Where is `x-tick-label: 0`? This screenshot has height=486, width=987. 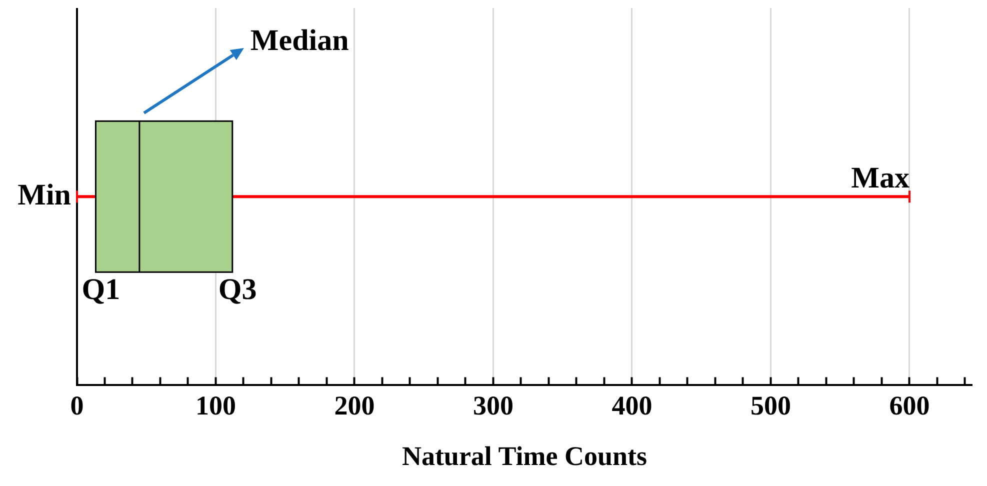
x-tick-label: 0 is located at coordinates (77, 405).